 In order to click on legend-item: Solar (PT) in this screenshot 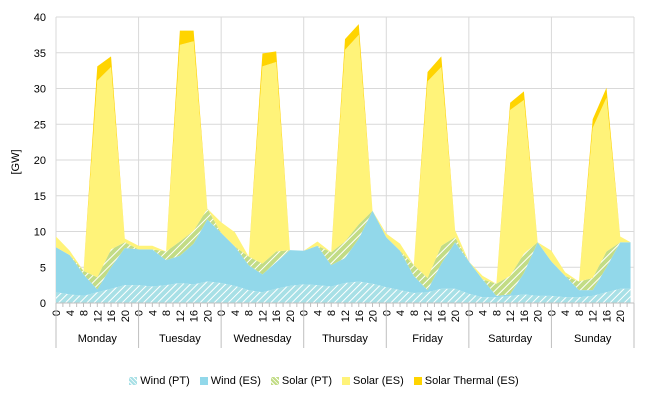, I will do `click(301, 381)`.